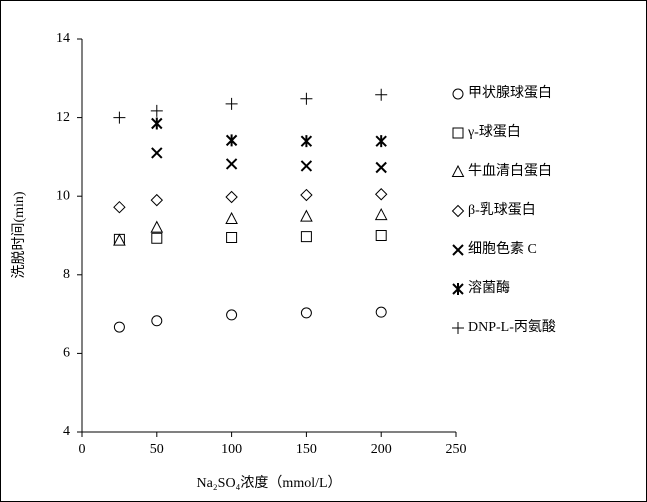 The width and height of the screenshot is (647, 502). Describe the element at coordinates (502, 248) in the screenshot. I see `legend-label: 细胞色素 C` at that location.